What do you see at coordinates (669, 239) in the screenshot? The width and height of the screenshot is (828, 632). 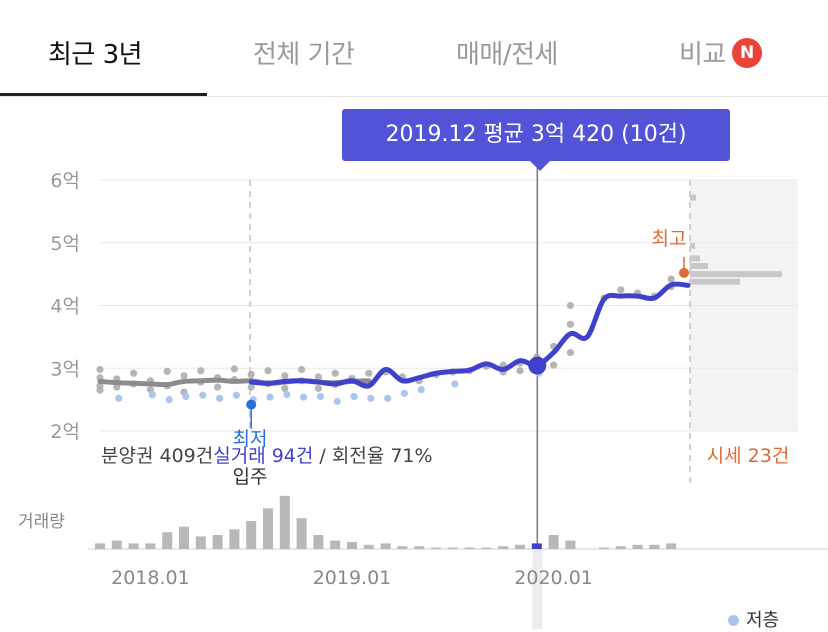 I see `high-label: 최고` at bounding box center [669, 239].